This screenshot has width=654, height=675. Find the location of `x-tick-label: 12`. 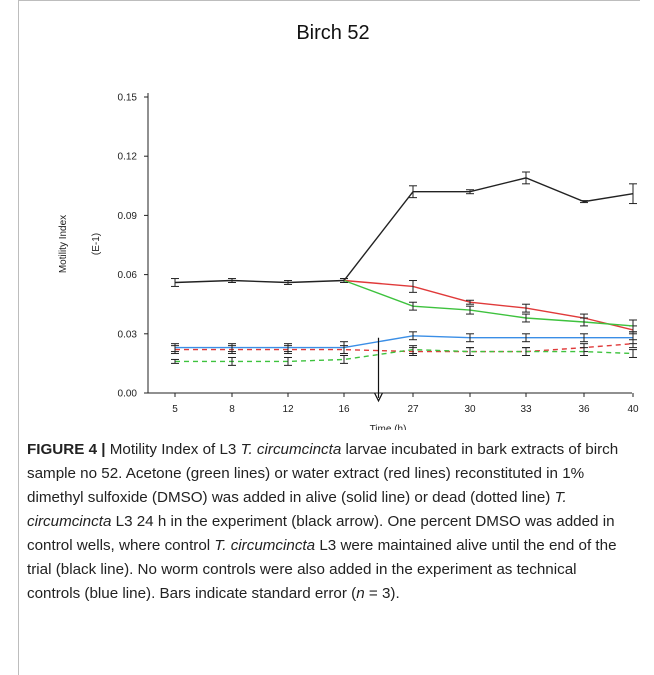

x-tick-label: 12 is located at coordinates (288, 409).